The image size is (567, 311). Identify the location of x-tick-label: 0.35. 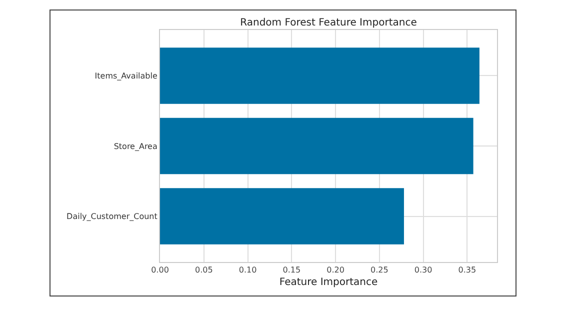
(467, 270).